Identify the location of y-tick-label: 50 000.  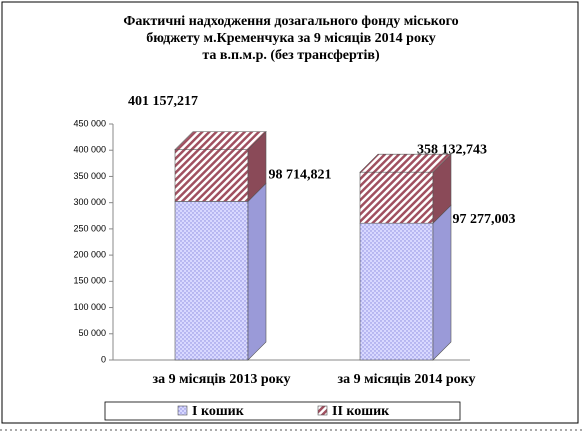
(92, 333).